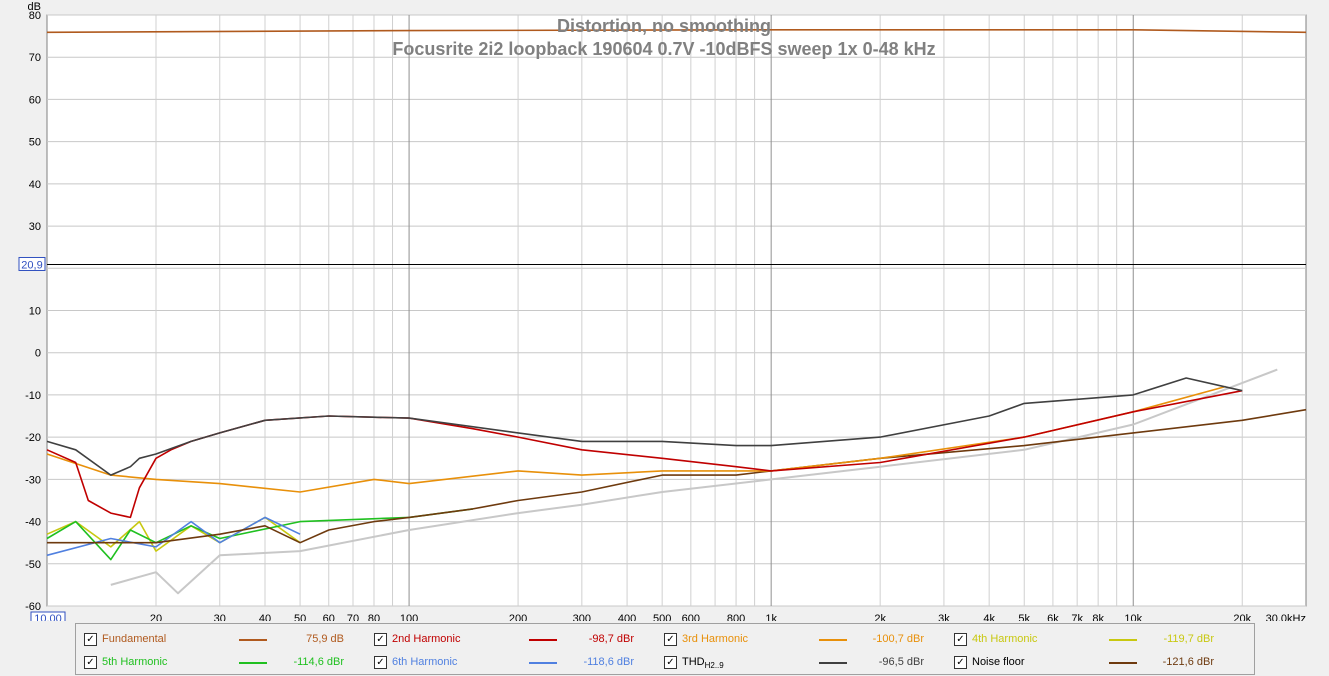 This screenshot has height=676, width=1329. I want to click on series-line-fundamental, so click(676, 31).